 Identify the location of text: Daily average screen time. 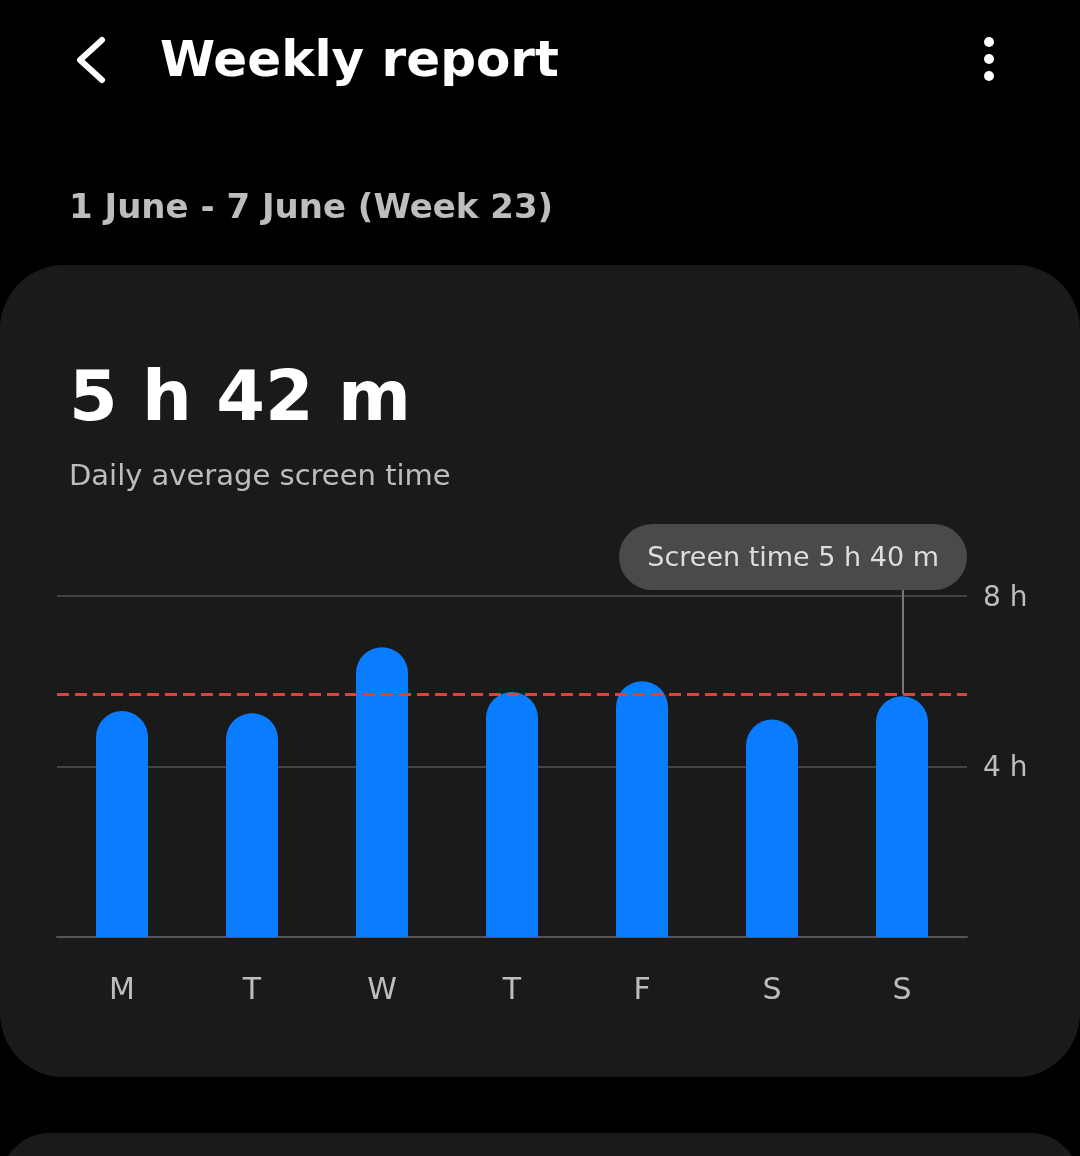
(260, 475).